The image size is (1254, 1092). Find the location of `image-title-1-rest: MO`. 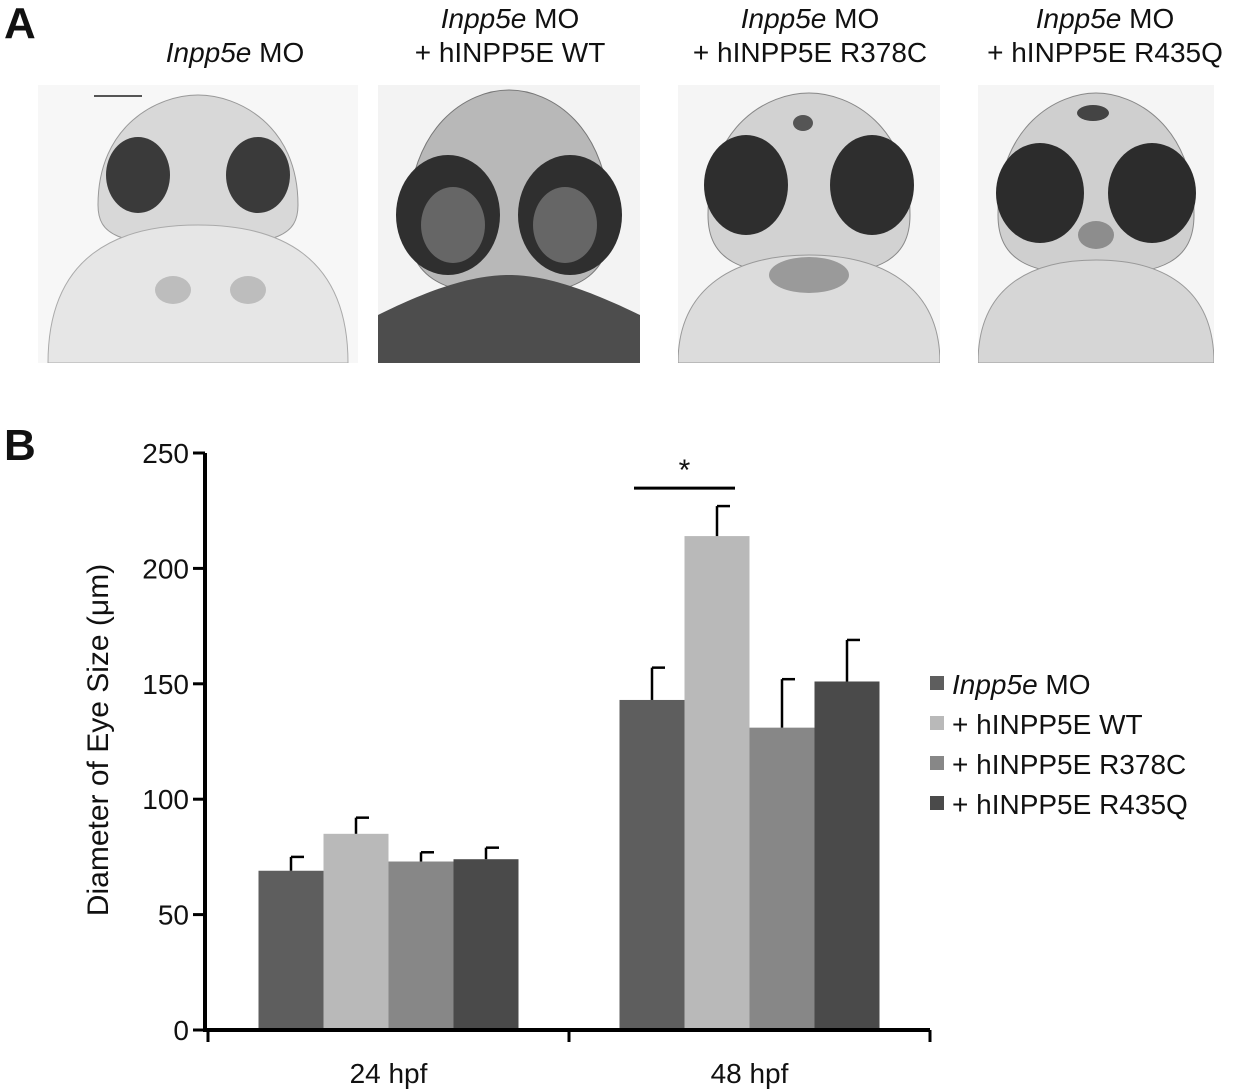

image-title-1-rest: MO is located at coordinates (278, 52).